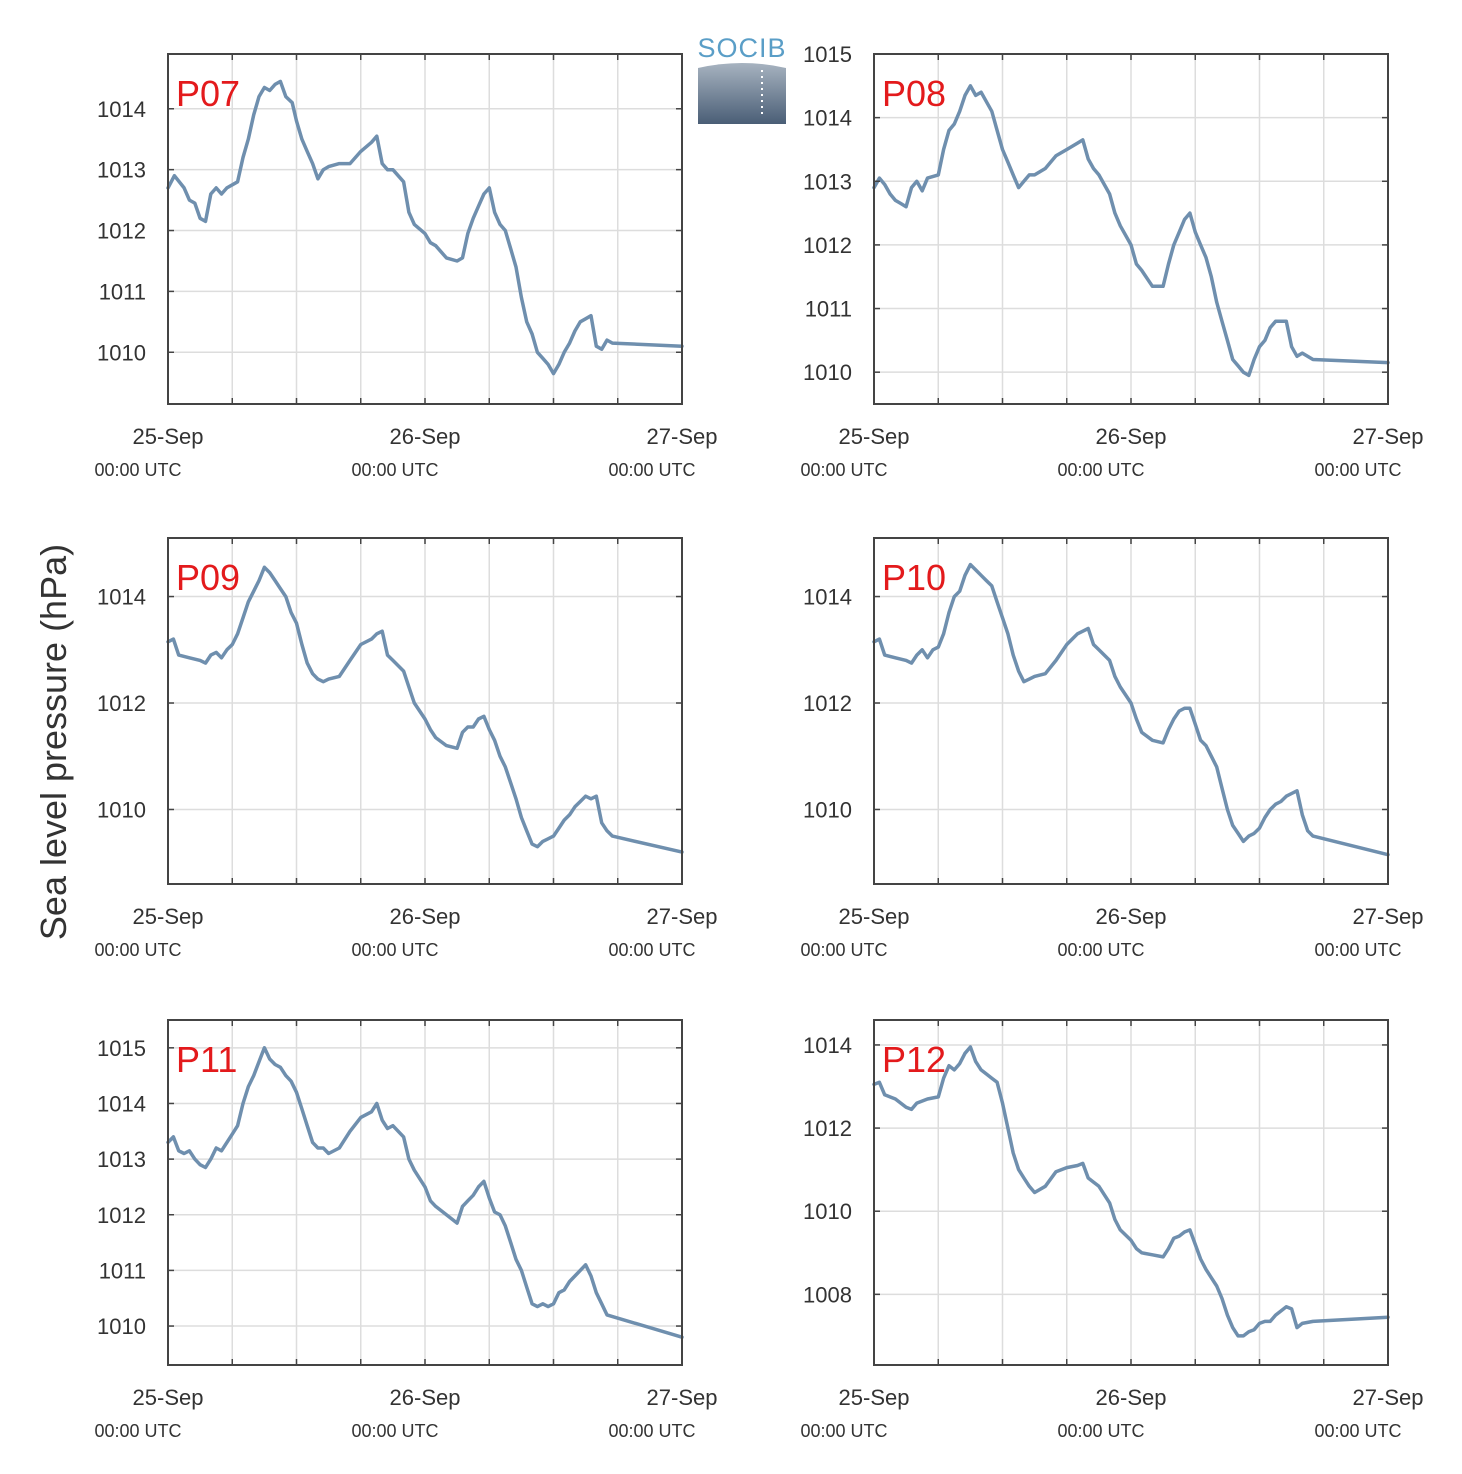  What do you see at coordinates (208, 93) in the screenshot?
I see `panel-label: P07` at bounding box center [208, 93].